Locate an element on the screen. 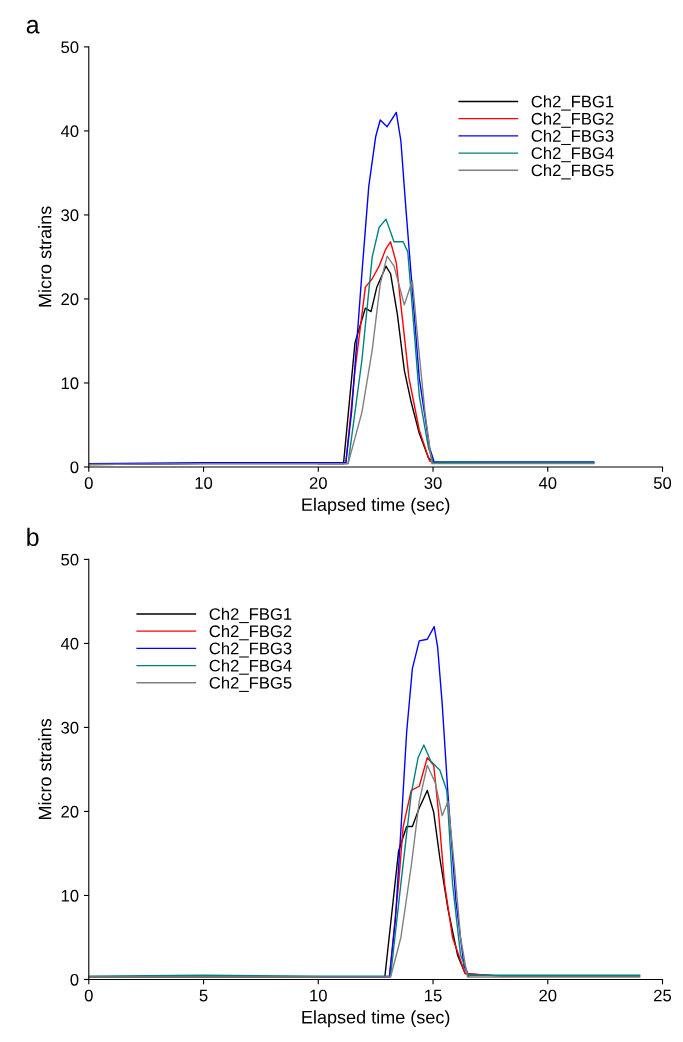  chart-title: b is located at coordinates (33, 537).